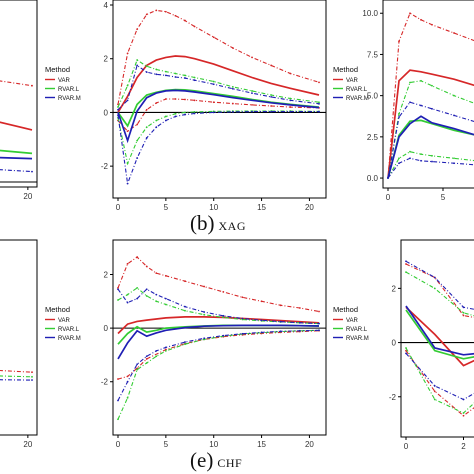  Describe the element at coordinates (345, 69) in the screenshot. I see `legend-title: Method` at that location.